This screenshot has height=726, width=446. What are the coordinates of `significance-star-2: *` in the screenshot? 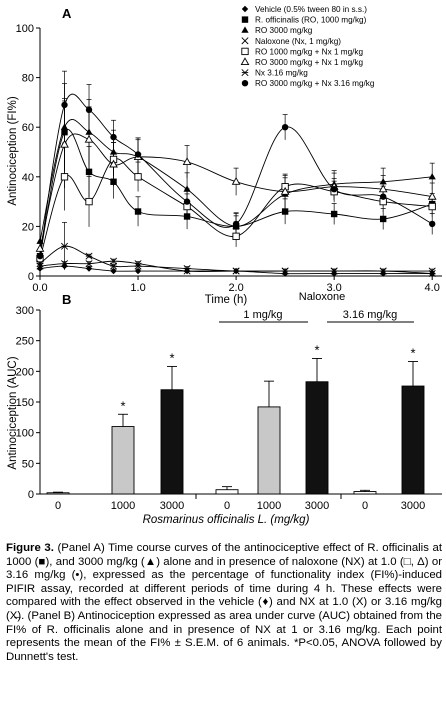 It's located at (171, 357).